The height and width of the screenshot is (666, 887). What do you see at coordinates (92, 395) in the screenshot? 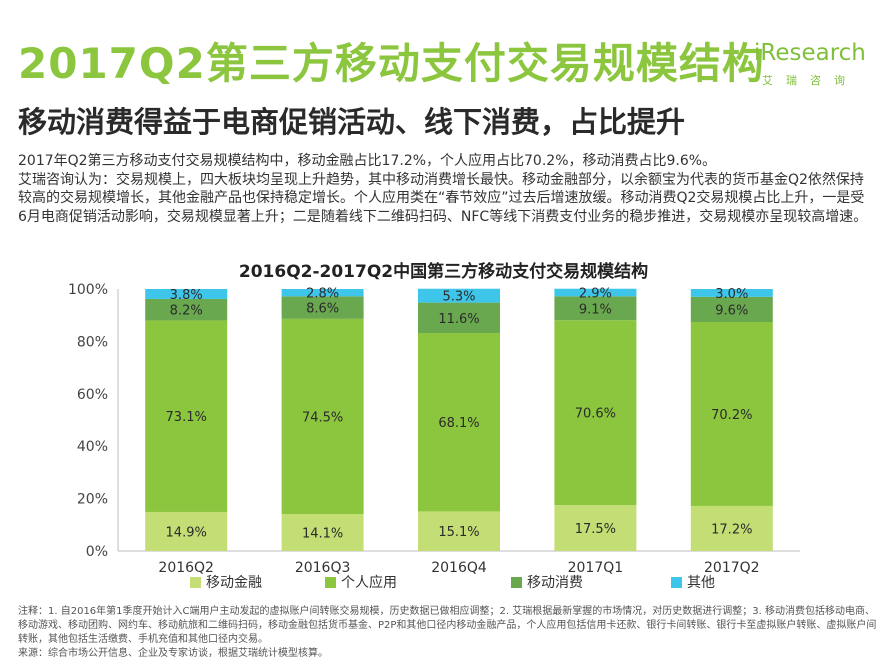
I see `y-tick-label: 60%` at bounding box center [92, 395].